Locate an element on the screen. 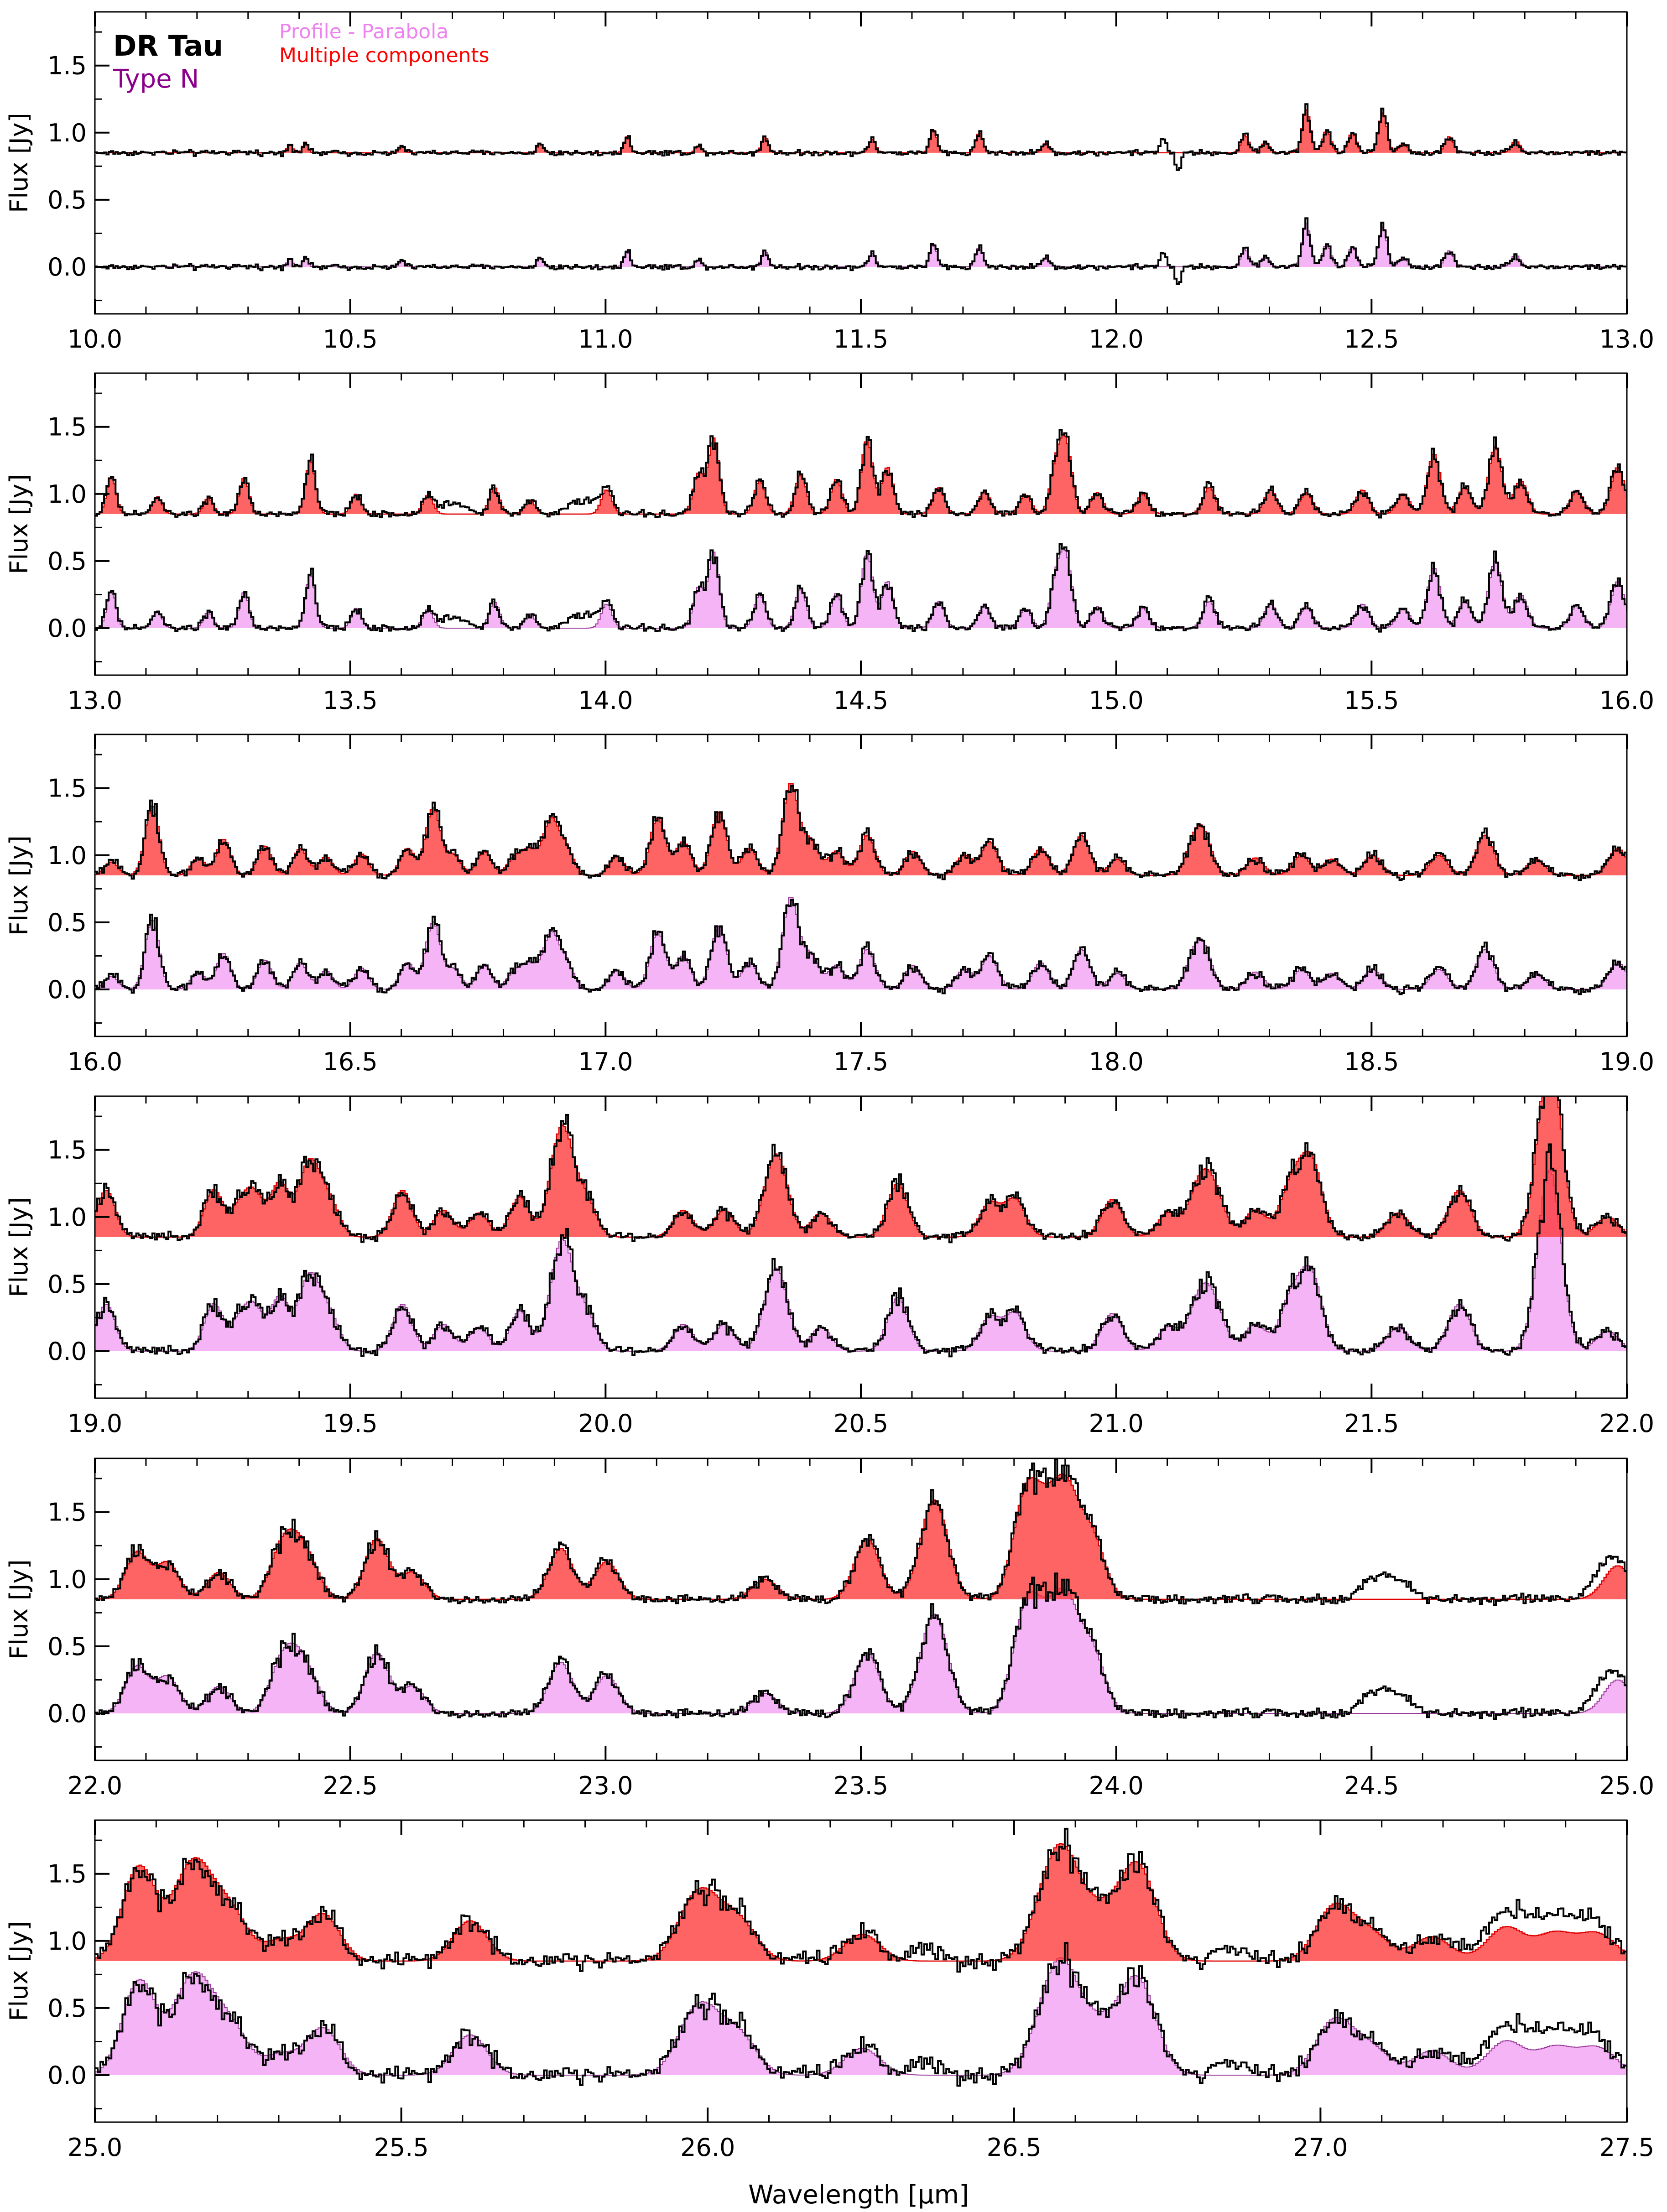 The image size is (1667, 2212). target-name: DR Tau is located at coordinates (168, 45).